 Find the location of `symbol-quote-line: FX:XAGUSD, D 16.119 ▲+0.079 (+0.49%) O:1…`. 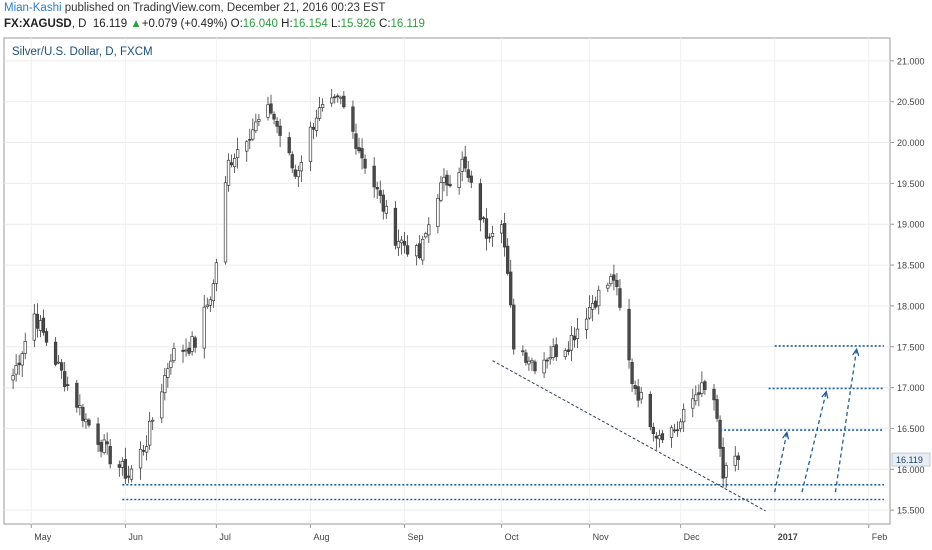

symbol-quote-line: FX:XAGUSD, D 16.119 ▲+0.079 (+0.49%) O:1… is located at coordinates (214, 24).